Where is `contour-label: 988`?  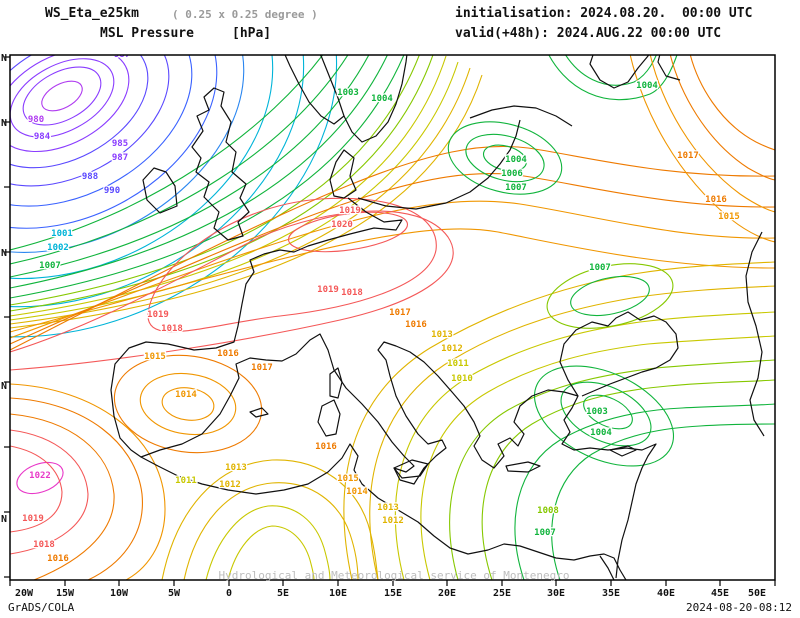 contour-label: 988 is located at coordinates (90, 177).